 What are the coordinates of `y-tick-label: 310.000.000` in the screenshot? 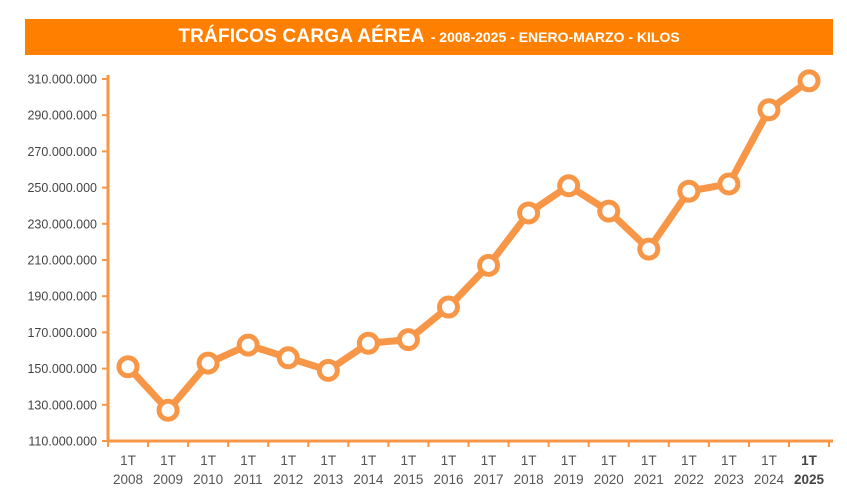 It's located at (62, 80).